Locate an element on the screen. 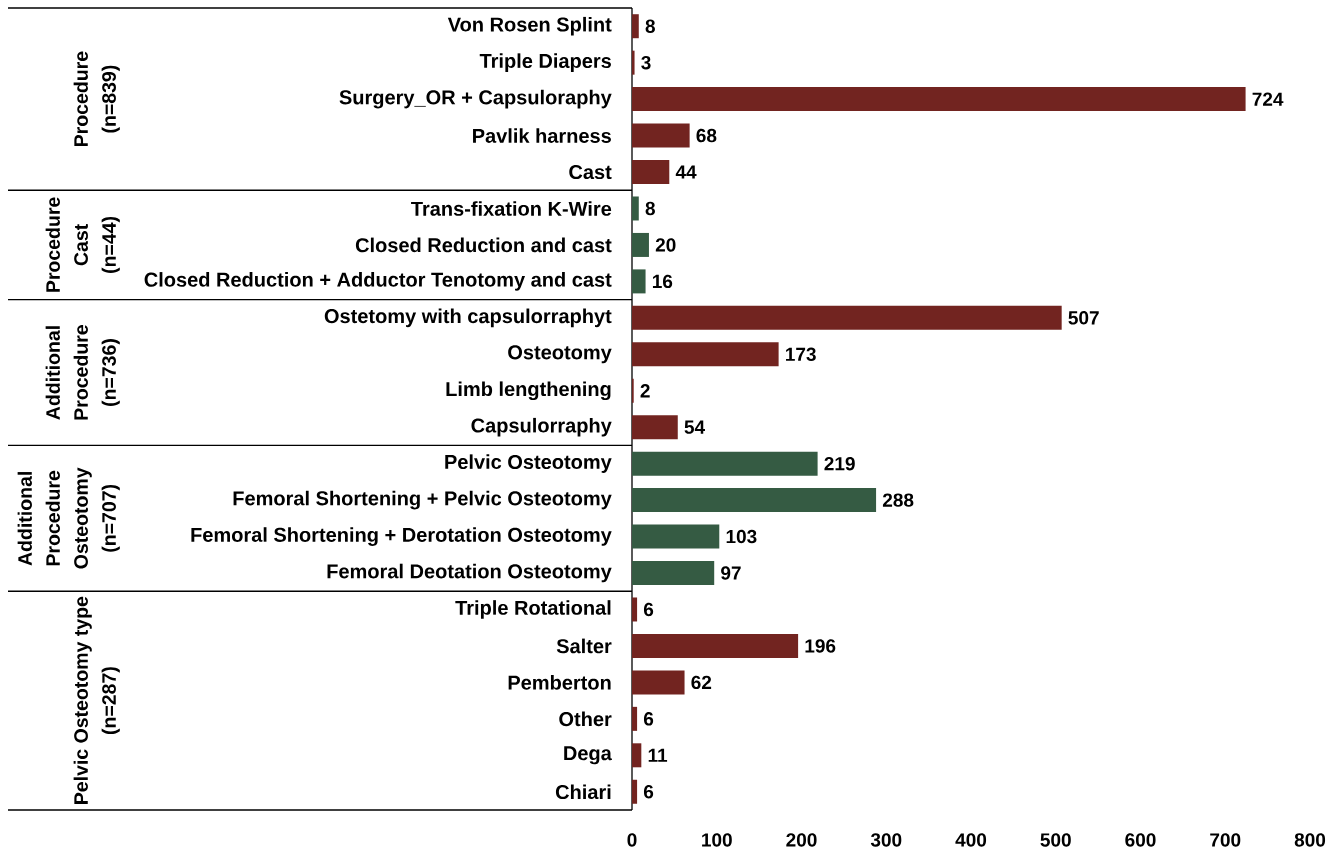 This screenshot has height=850, width=1339. y-tick-label: Femoral Shortening + Pelvic Osteotomy is located at coordinates (422, 500).